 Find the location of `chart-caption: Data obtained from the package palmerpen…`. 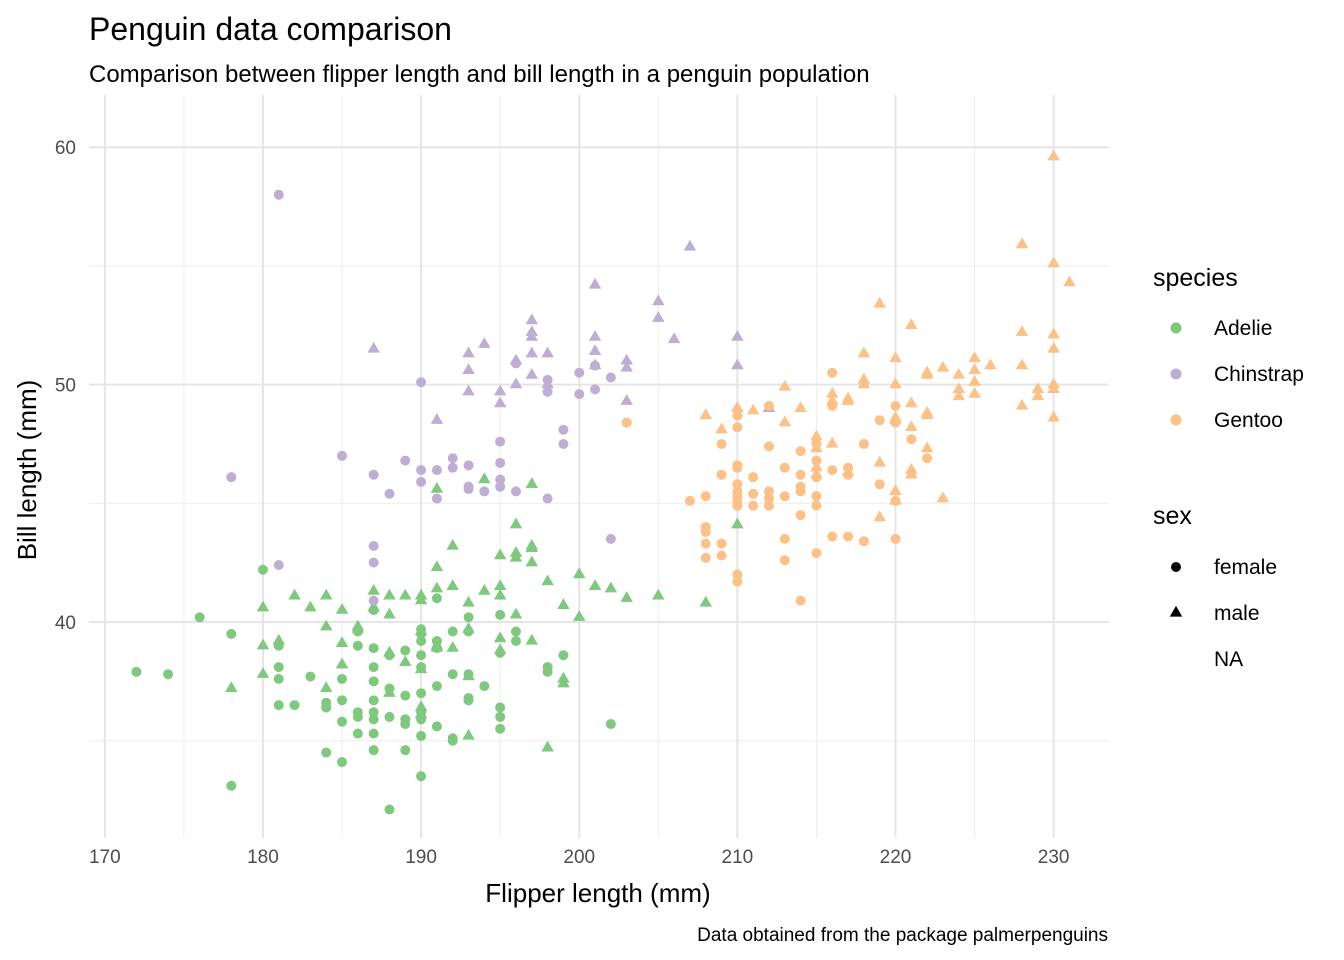

chart-caption: Data obtained from the package palmerpen… is located at coordinates (902, 935).